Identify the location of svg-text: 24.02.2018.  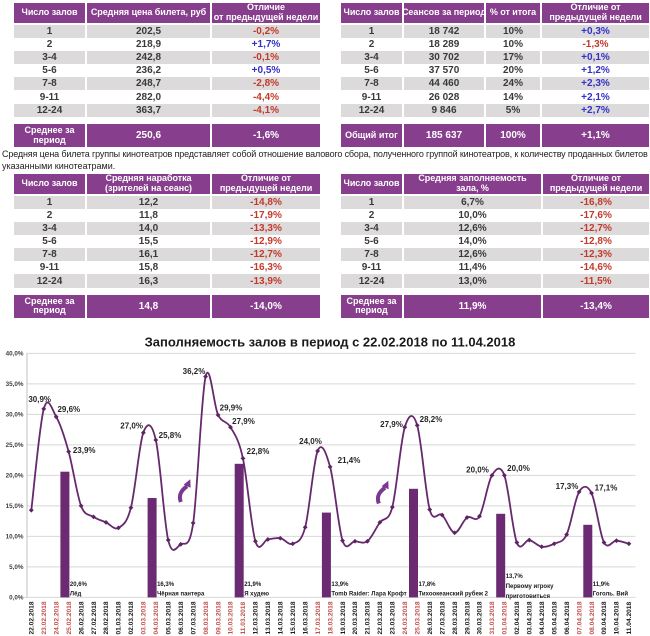
(56, 617).